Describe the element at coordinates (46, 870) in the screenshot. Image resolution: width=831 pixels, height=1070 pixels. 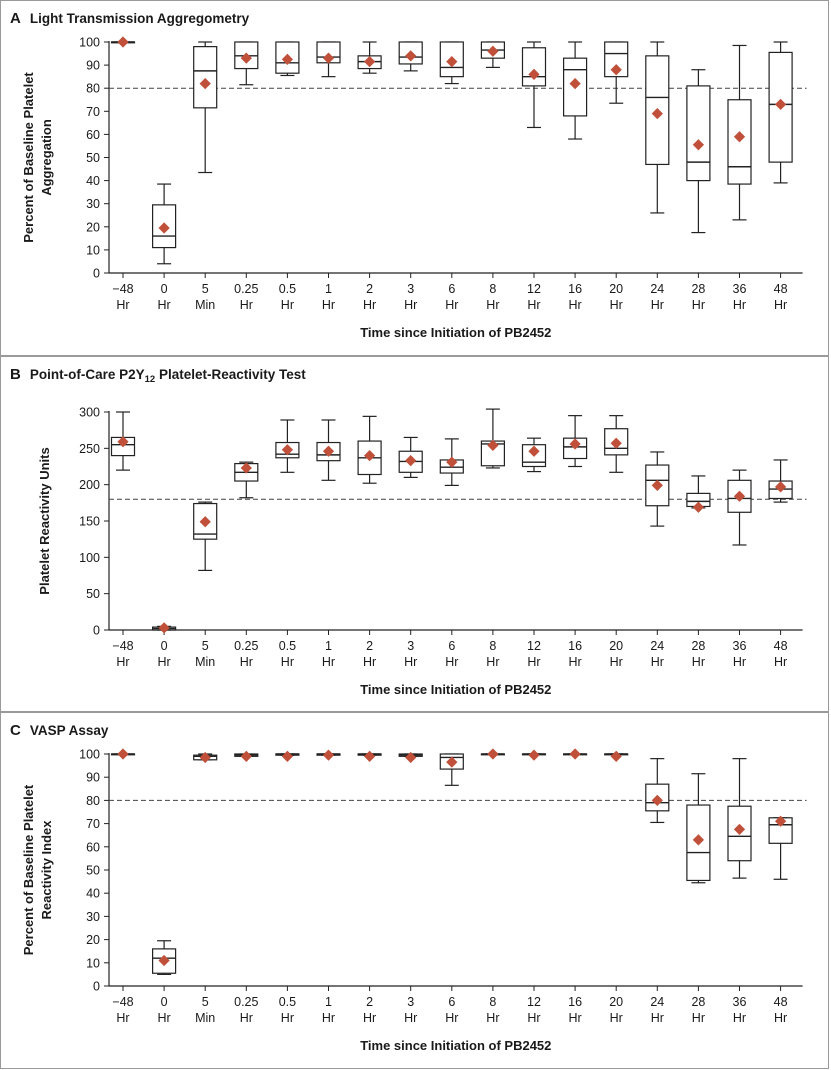
I see `y-axis-title: Reactivity Index` at that location.